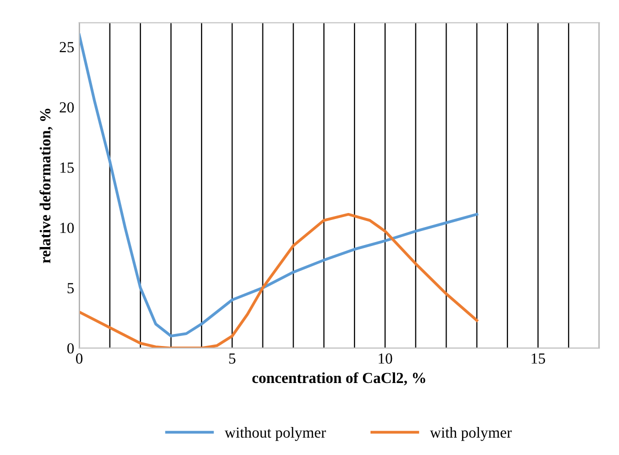 The height and width of the screenshot is (455, 619). I want to click on y-tick-label: 5, so click(71, 288).